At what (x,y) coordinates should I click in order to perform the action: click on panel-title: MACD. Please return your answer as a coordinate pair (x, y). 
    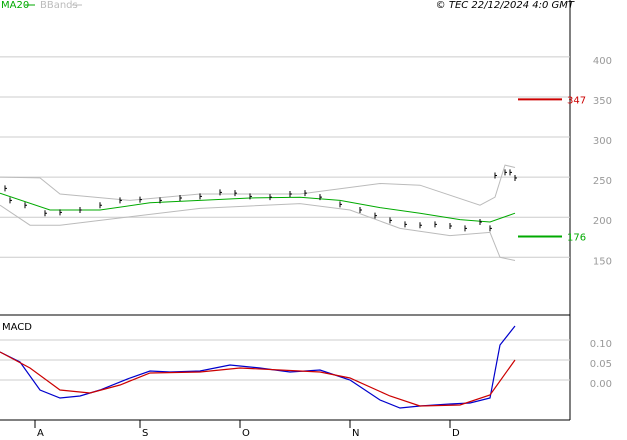
    Looking at the image, I should click on (17, 327).